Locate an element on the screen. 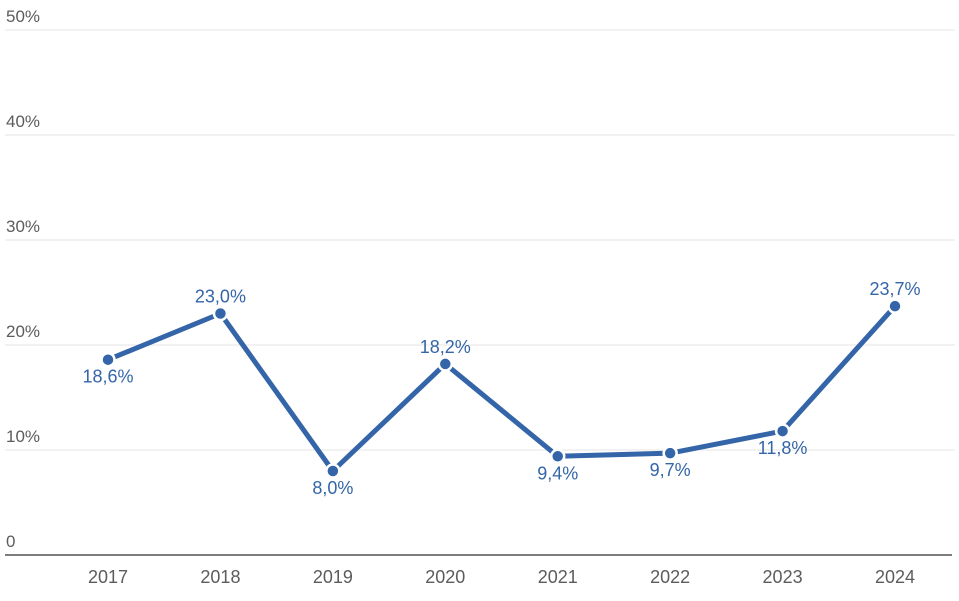  x-axis-tick-label: 2017 is located at coordinates (108, 577).